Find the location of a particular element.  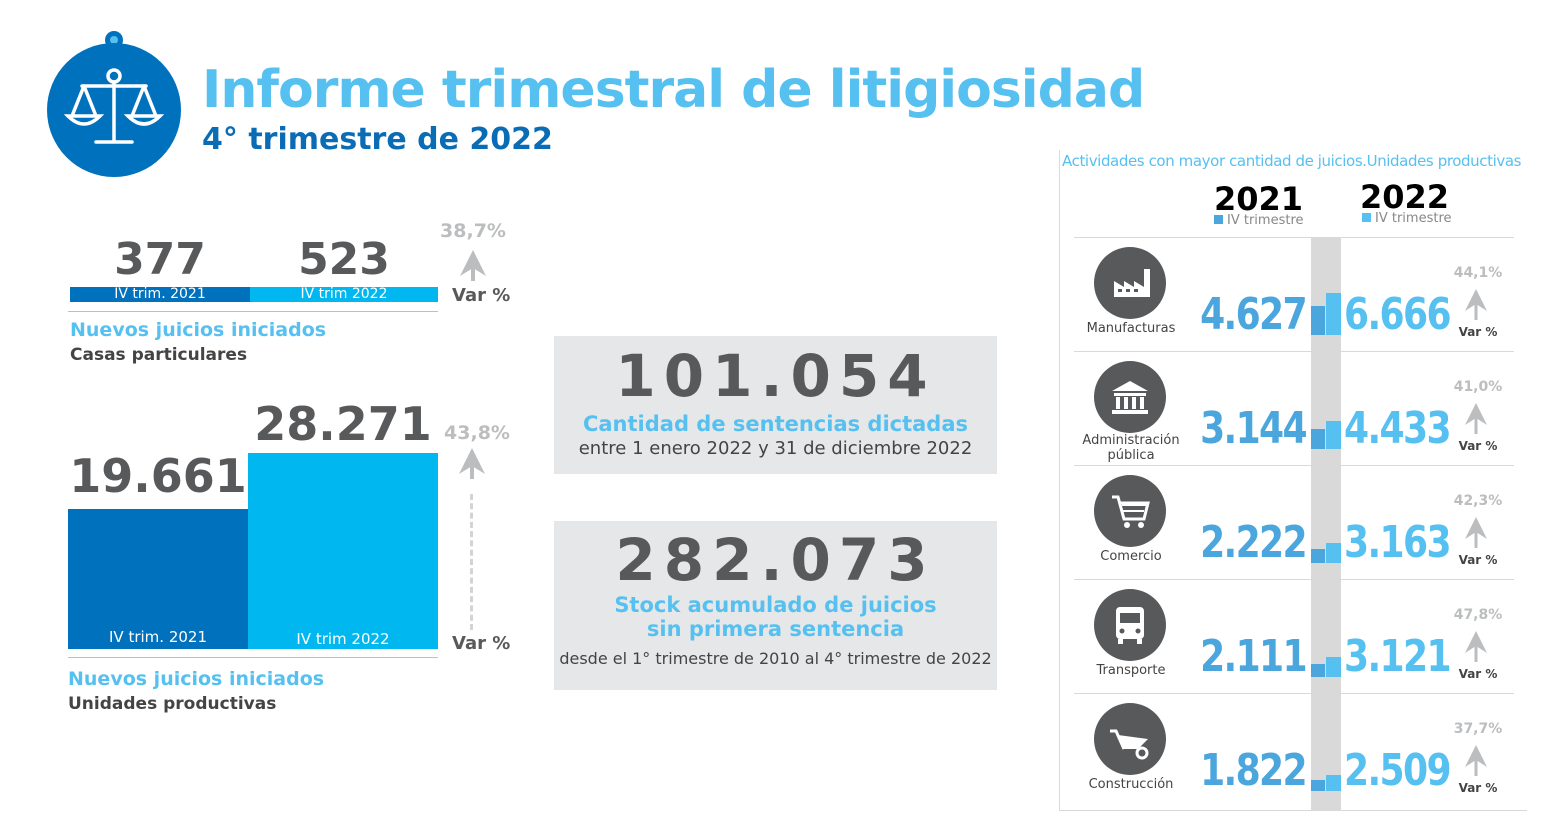

stock-title-line1: Stock acumulado de juicios is located at coordinates (775, 605).